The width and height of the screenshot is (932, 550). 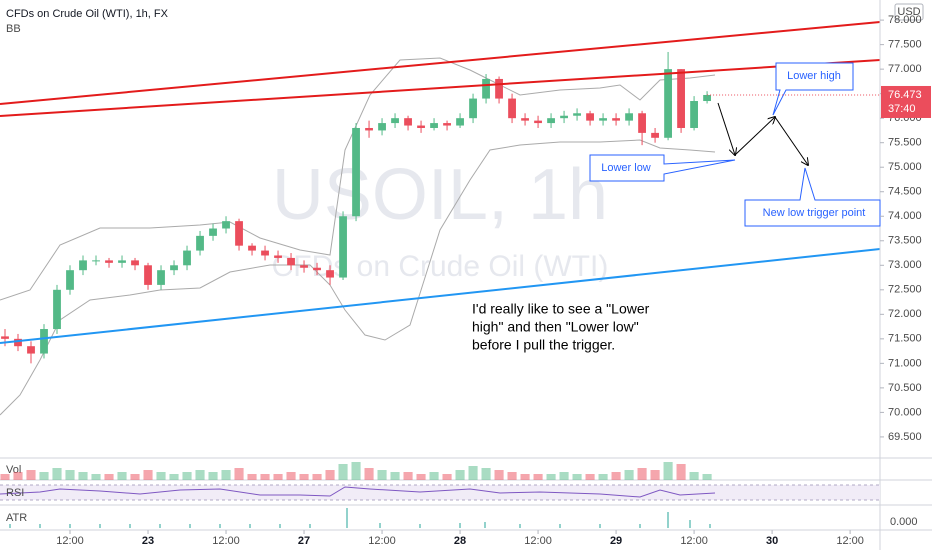 I want to click on y-tick-label: 70.500, so click(x=905, y=388).